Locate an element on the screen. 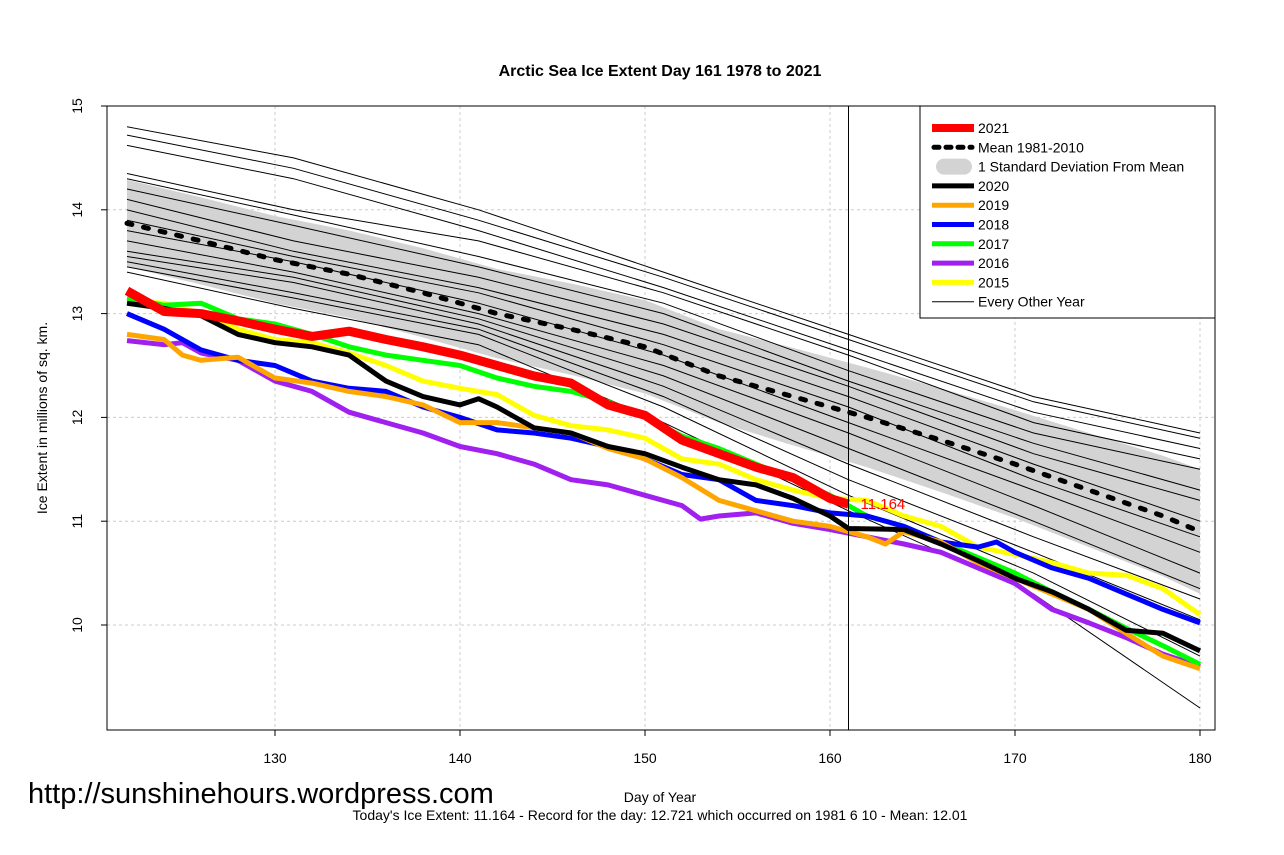 The image size is (1284, 855). legend-label: 2020 is located at coordinates (993, 186).